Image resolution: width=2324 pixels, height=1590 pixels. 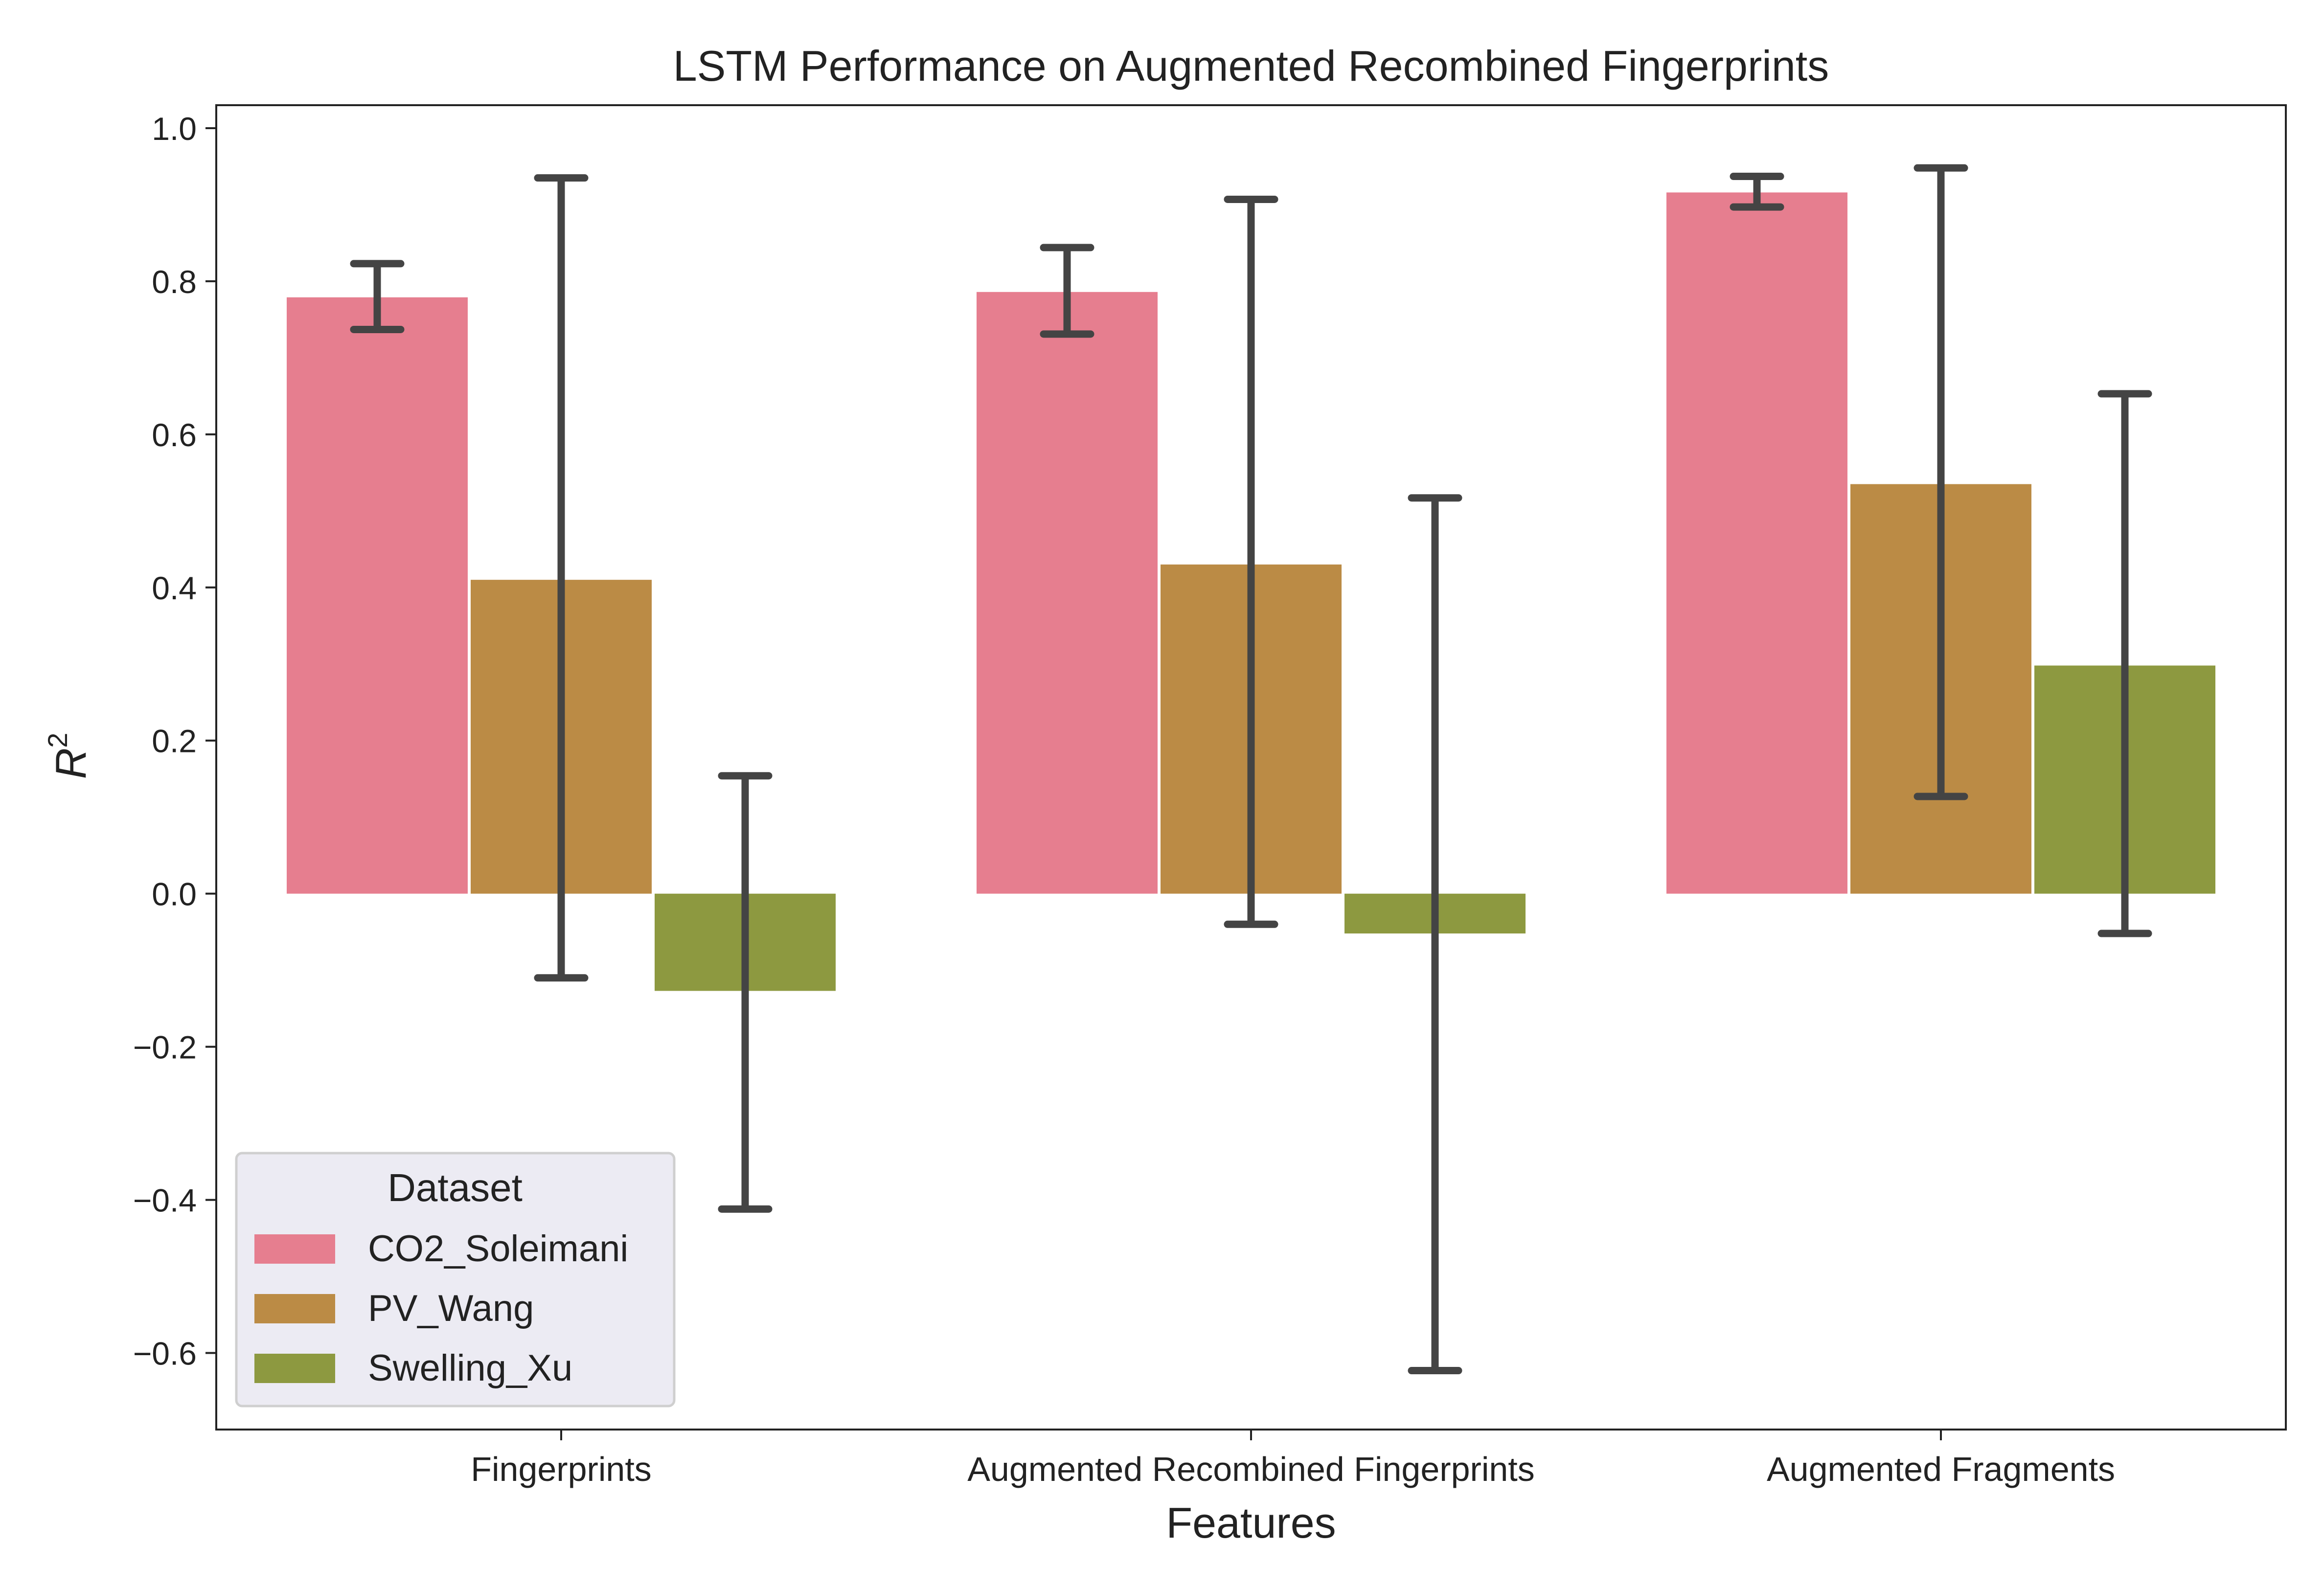 I want to click on y-tick-label: 0.8, so click(x=174, y=282).